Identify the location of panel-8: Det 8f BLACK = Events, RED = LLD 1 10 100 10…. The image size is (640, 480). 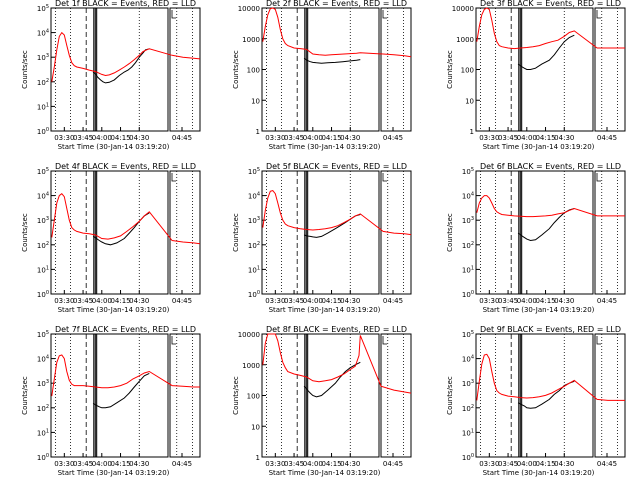
(322, 401).